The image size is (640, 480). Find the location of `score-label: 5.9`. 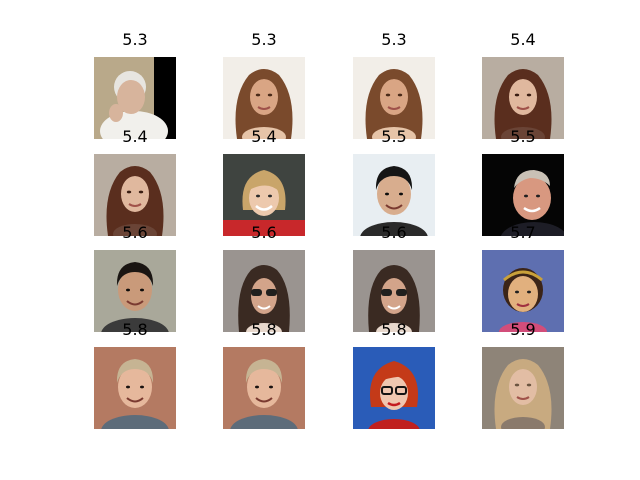

score-label: 5.9 is located at coordinates (523, 329).